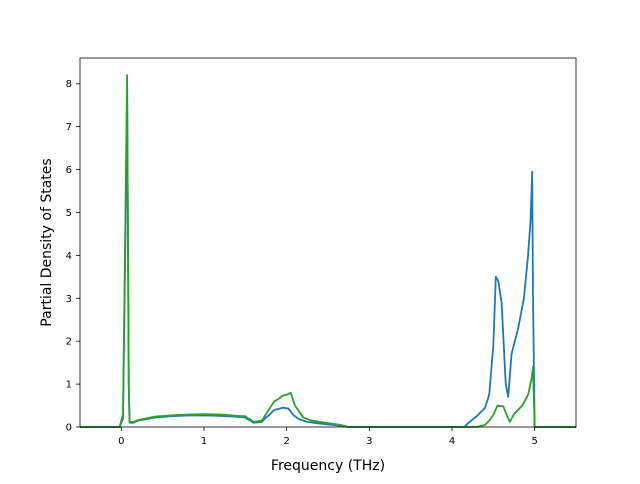 The height and width of the screenshot is (484, 640). Describe the element at coordinates (73, 256) in the screenshot. I see `y-axis-ticks: 0 1 2 3 4 5 6 7 8` at that location.